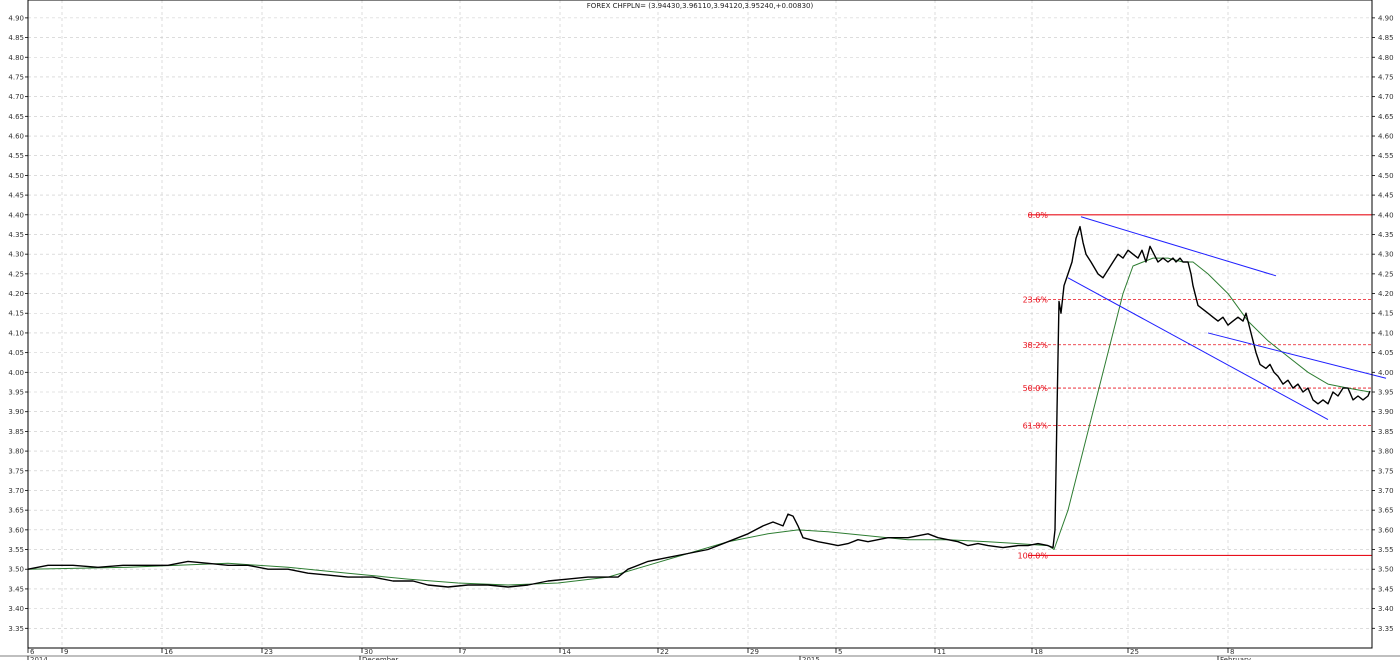  Describe the element at coordinates (1386, 215) in the screenshot. I see `y-tick-label-right: 4.40` at that location.